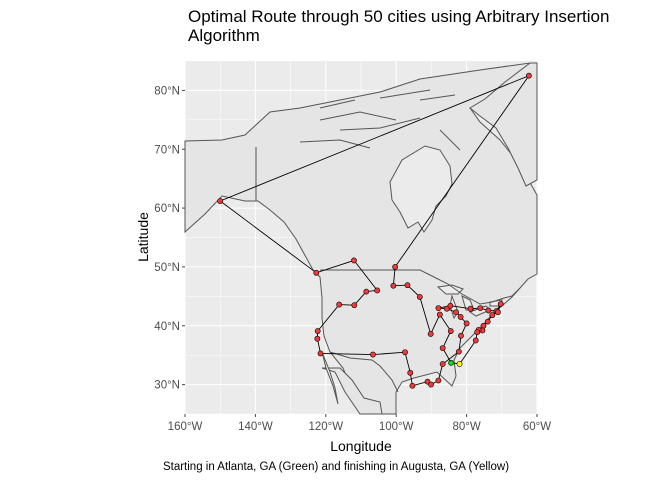 The width and height of the screenshot is (672, 480). Describe the element at coordinates (167, 150) in the screenshot. I see `y-tick-label: 70°N` at that location.